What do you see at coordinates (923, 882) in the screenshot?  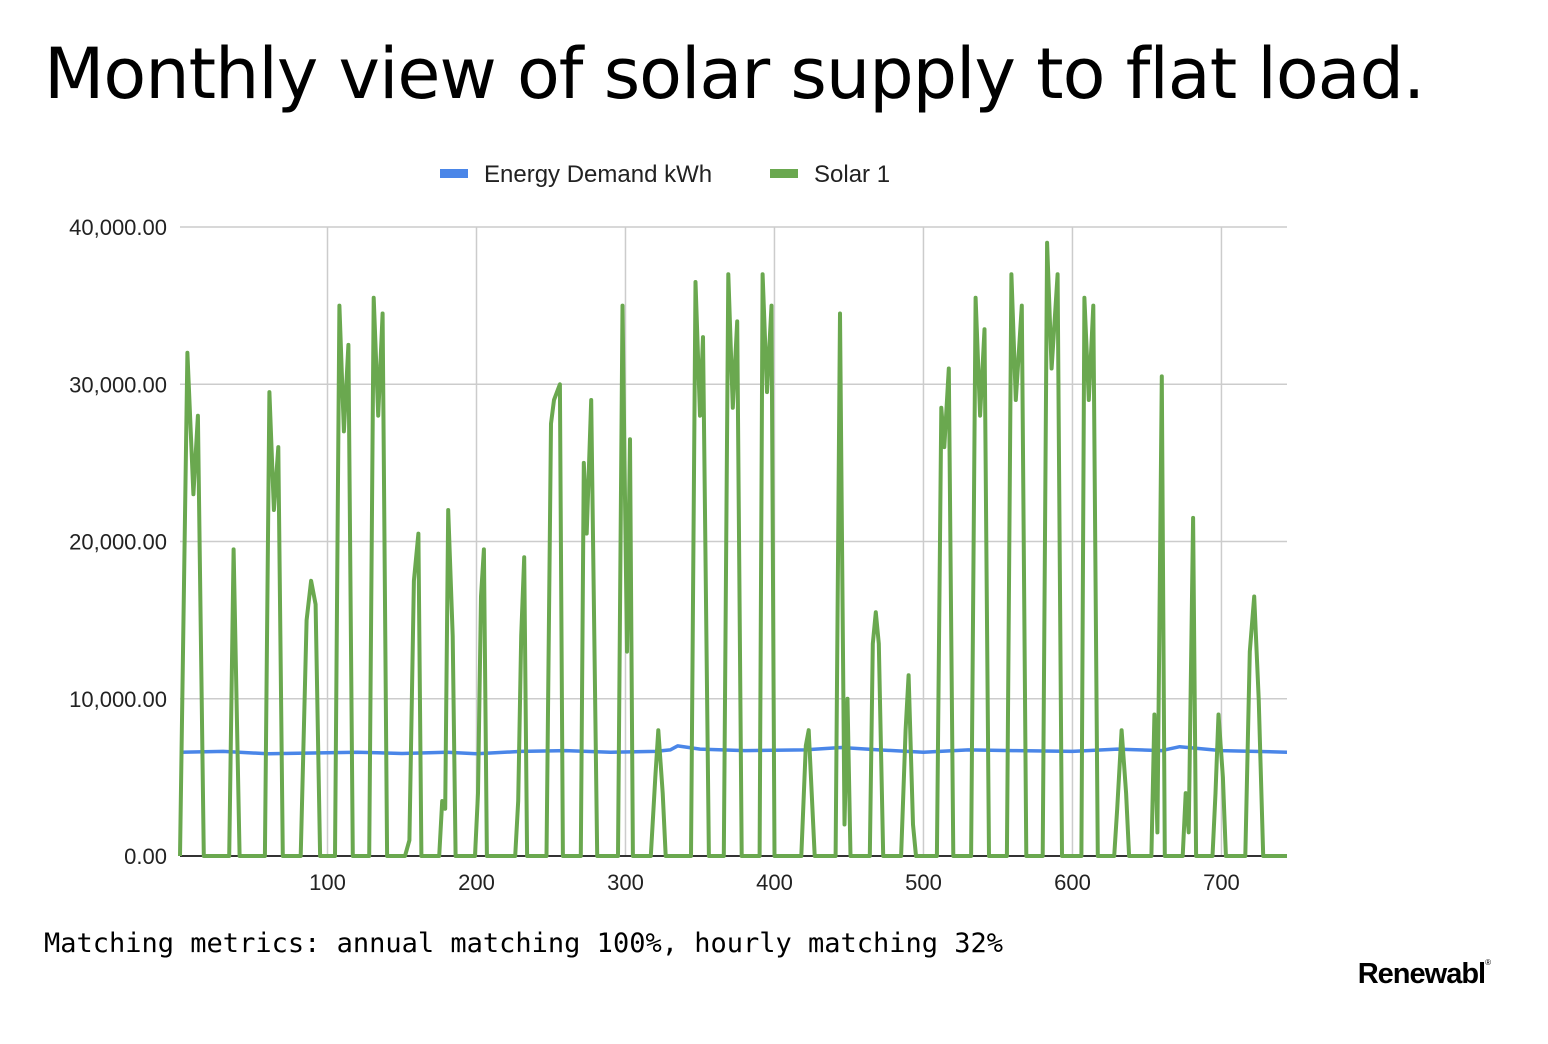 I see `x-tick-label: 500` at bounding box center [923, 882].